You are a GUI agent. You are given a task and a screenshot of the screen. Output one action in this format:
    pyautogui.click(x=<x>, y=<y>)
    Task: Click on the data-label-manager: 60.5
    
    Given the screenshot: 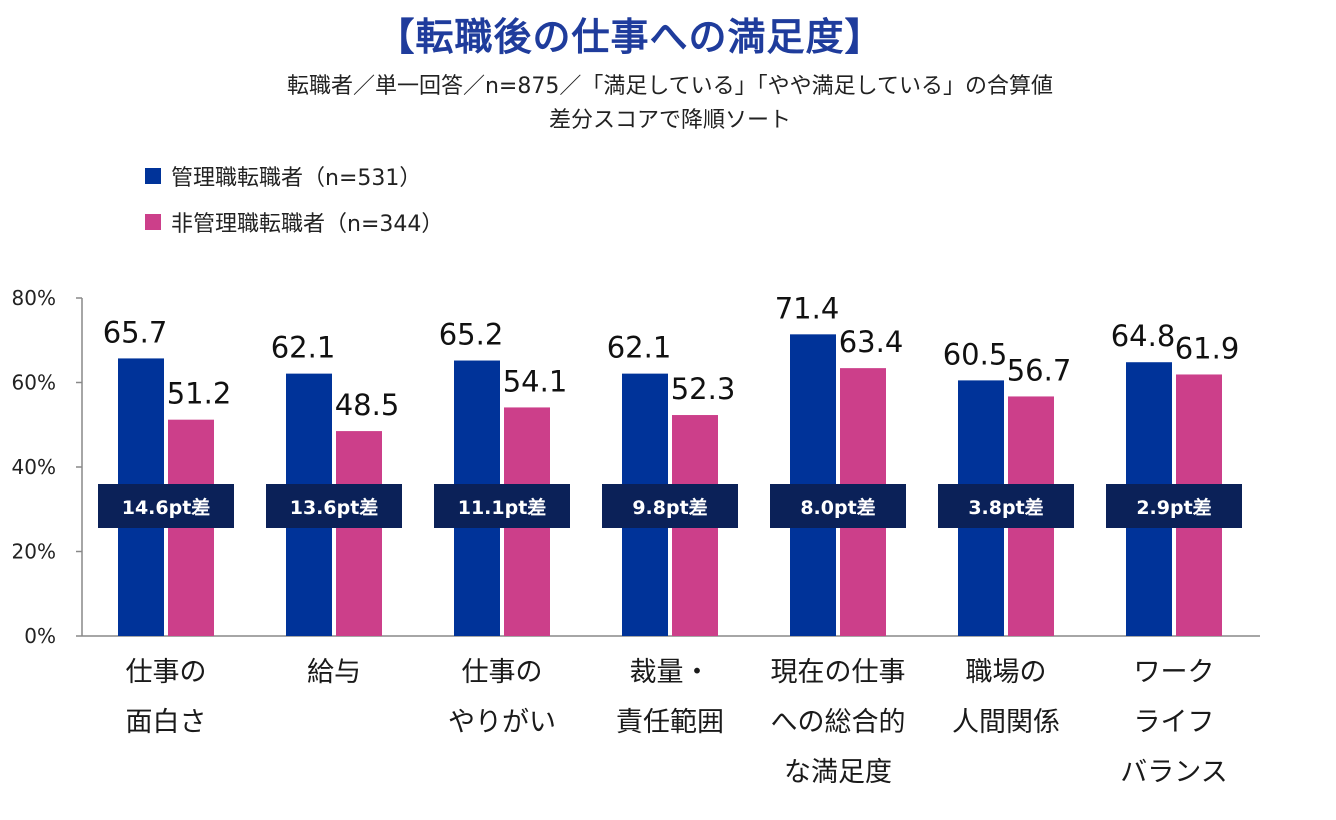 What is the action you would take?
    pyautogui.click(x=975, y=354)
    